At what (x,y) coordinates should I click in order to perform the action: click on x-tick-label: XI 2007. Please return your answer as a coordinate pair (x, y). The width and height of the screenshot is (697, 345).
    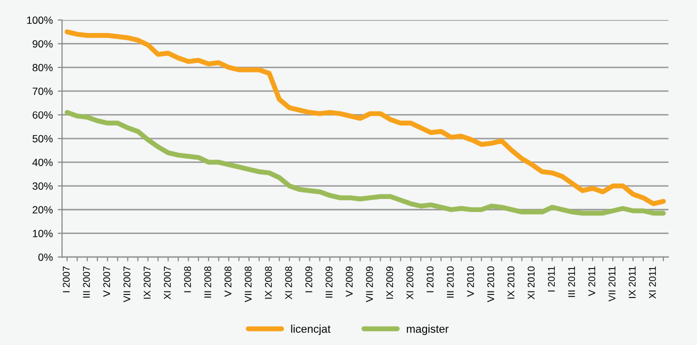
    Looking at the image, I should click on (167, 283).